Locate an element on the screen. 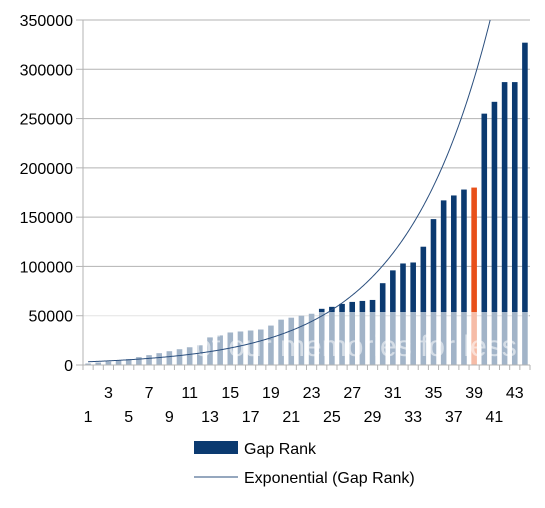  legend: Gap Rank Exponential (Gap Rank) is located at coordinates (304, 464).